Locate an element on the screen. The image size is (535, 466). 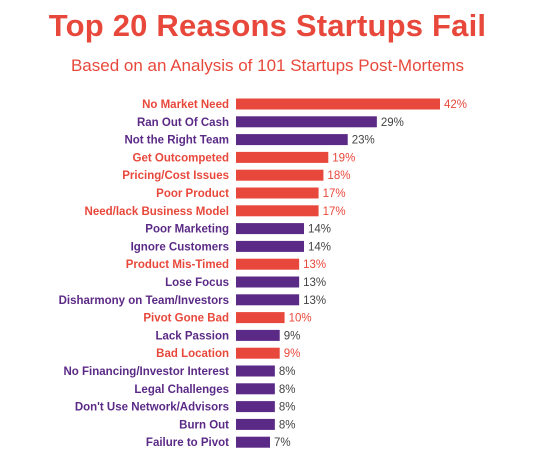
category-label: Burn Out is located at coordinates (204, 425).